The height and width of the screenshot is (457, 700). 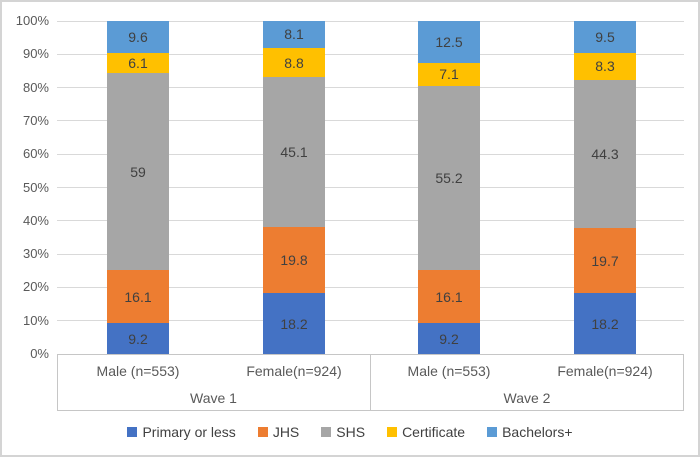 I want to click on legend-label: SHS, so click(x=351, y=432).